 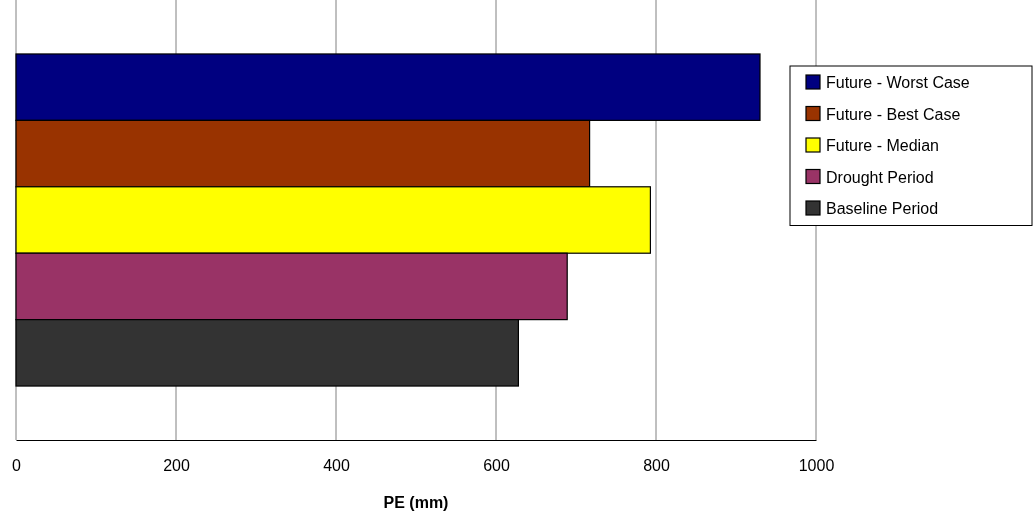 I want to click on legend-label: Future - Best Case, so click(x=893, y=114).